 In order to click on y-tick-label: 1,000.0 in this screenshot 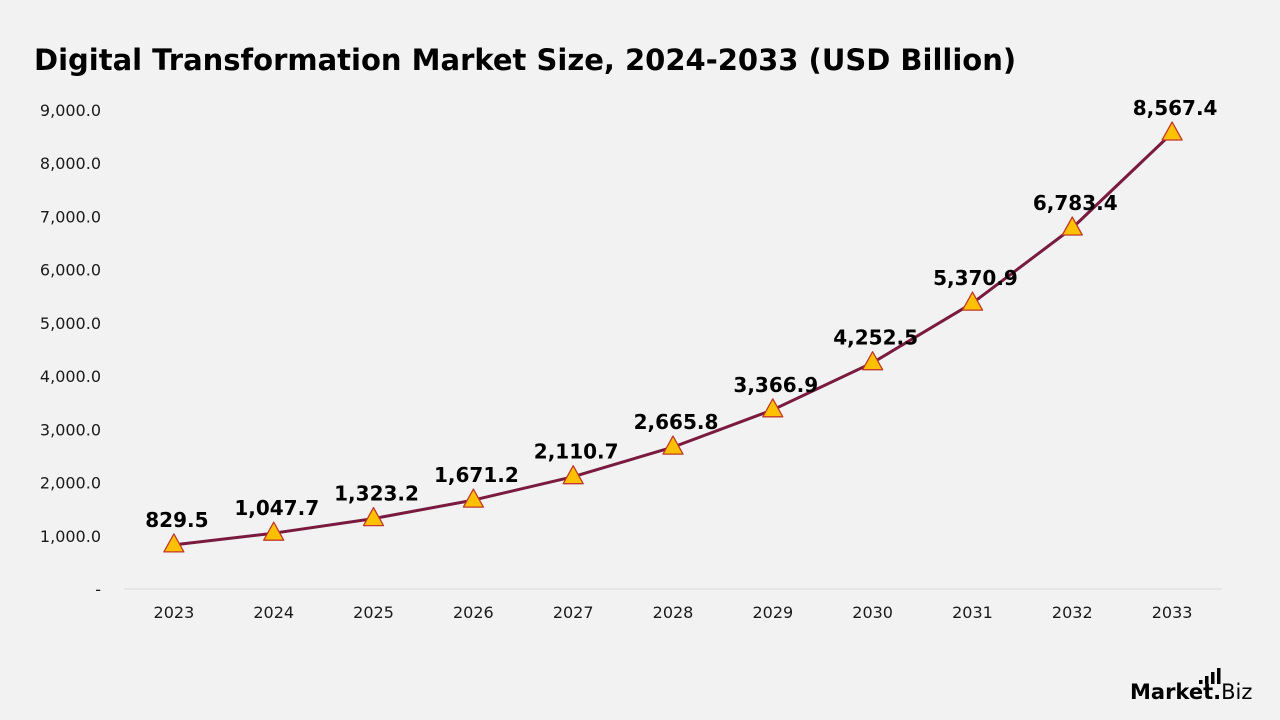, I will do `click(70, 536)`.